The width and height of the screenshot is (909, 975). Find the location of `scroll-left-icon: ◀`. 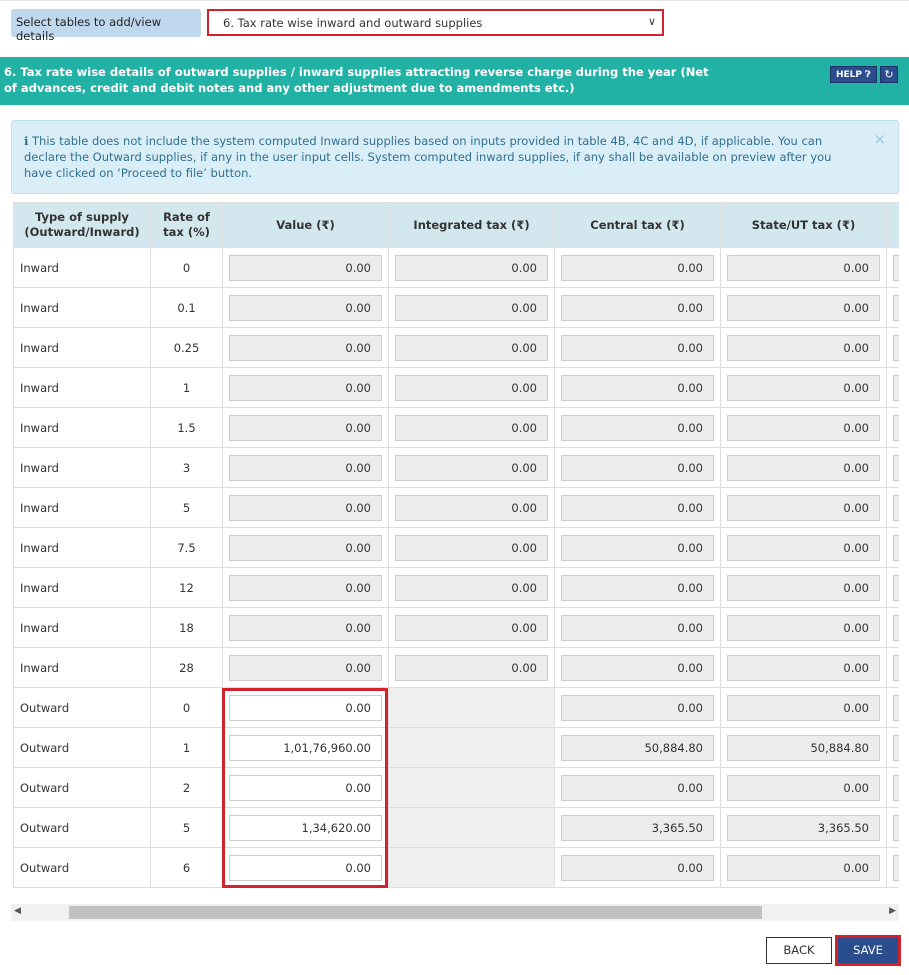

scroll-left-icon: ◀ is located at coordinates (17, 911).